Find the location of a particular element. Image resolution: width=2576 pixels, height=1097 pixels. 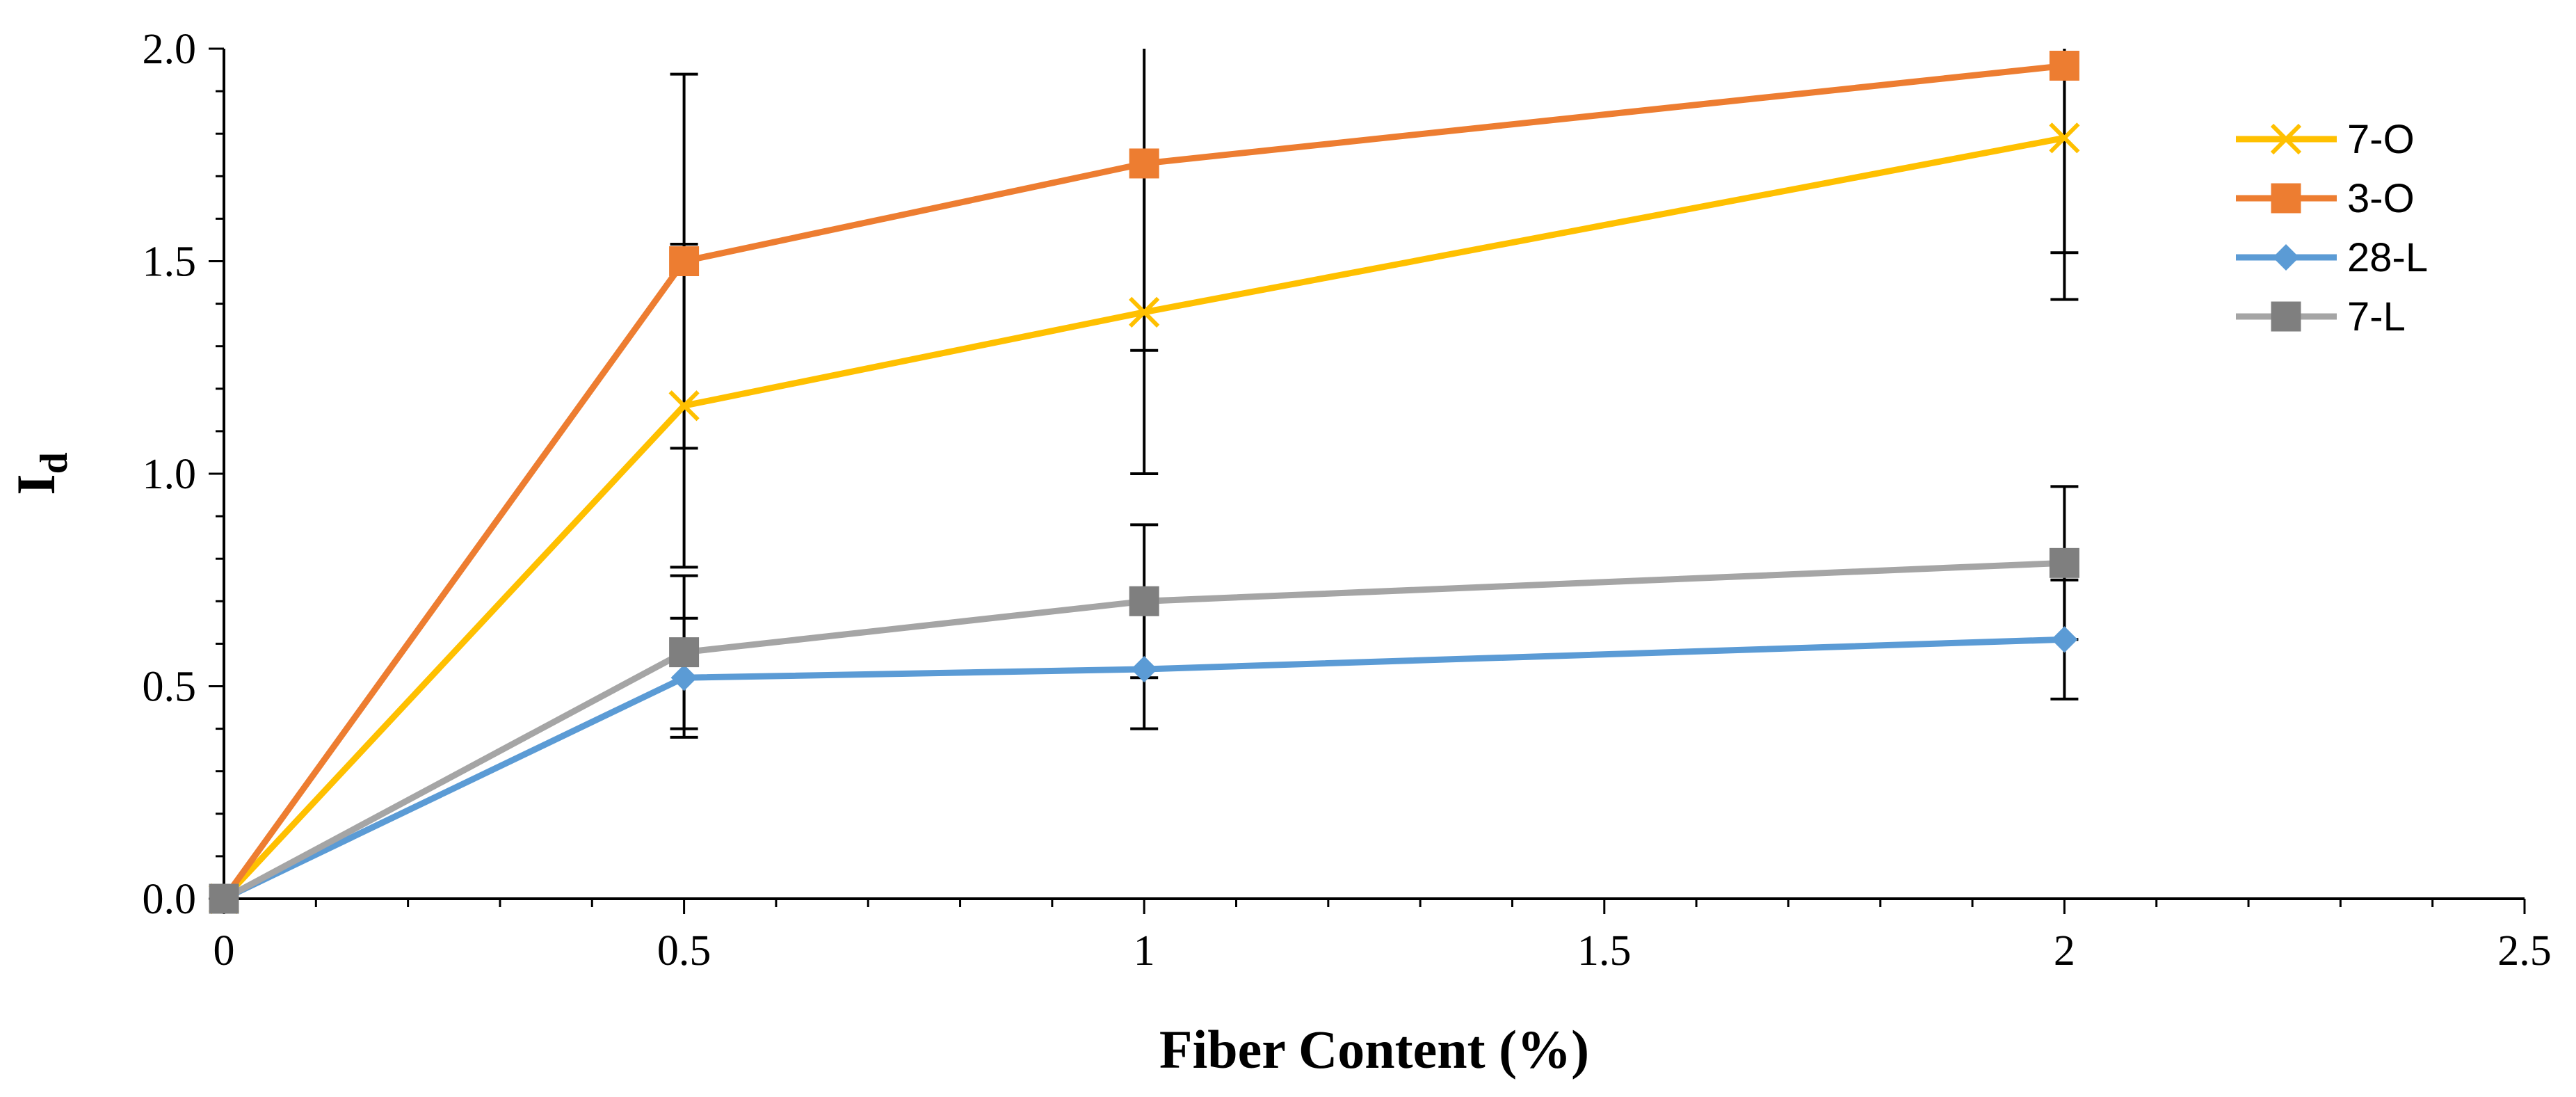

y-axis-title-subscript: d is located at coordinates (55, 463).